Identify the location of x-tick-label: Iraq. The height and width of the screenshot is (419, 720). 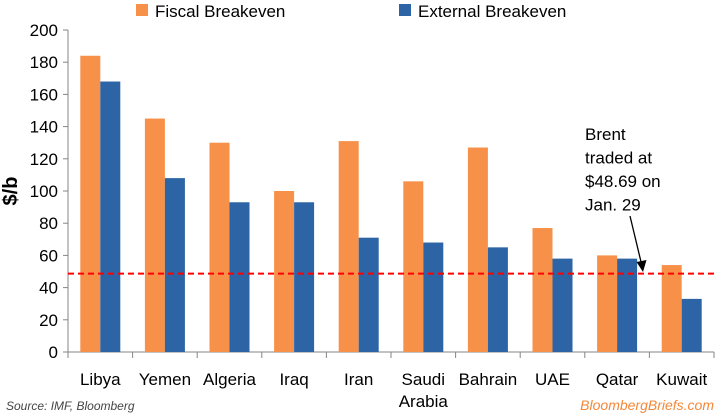
(293, 379).